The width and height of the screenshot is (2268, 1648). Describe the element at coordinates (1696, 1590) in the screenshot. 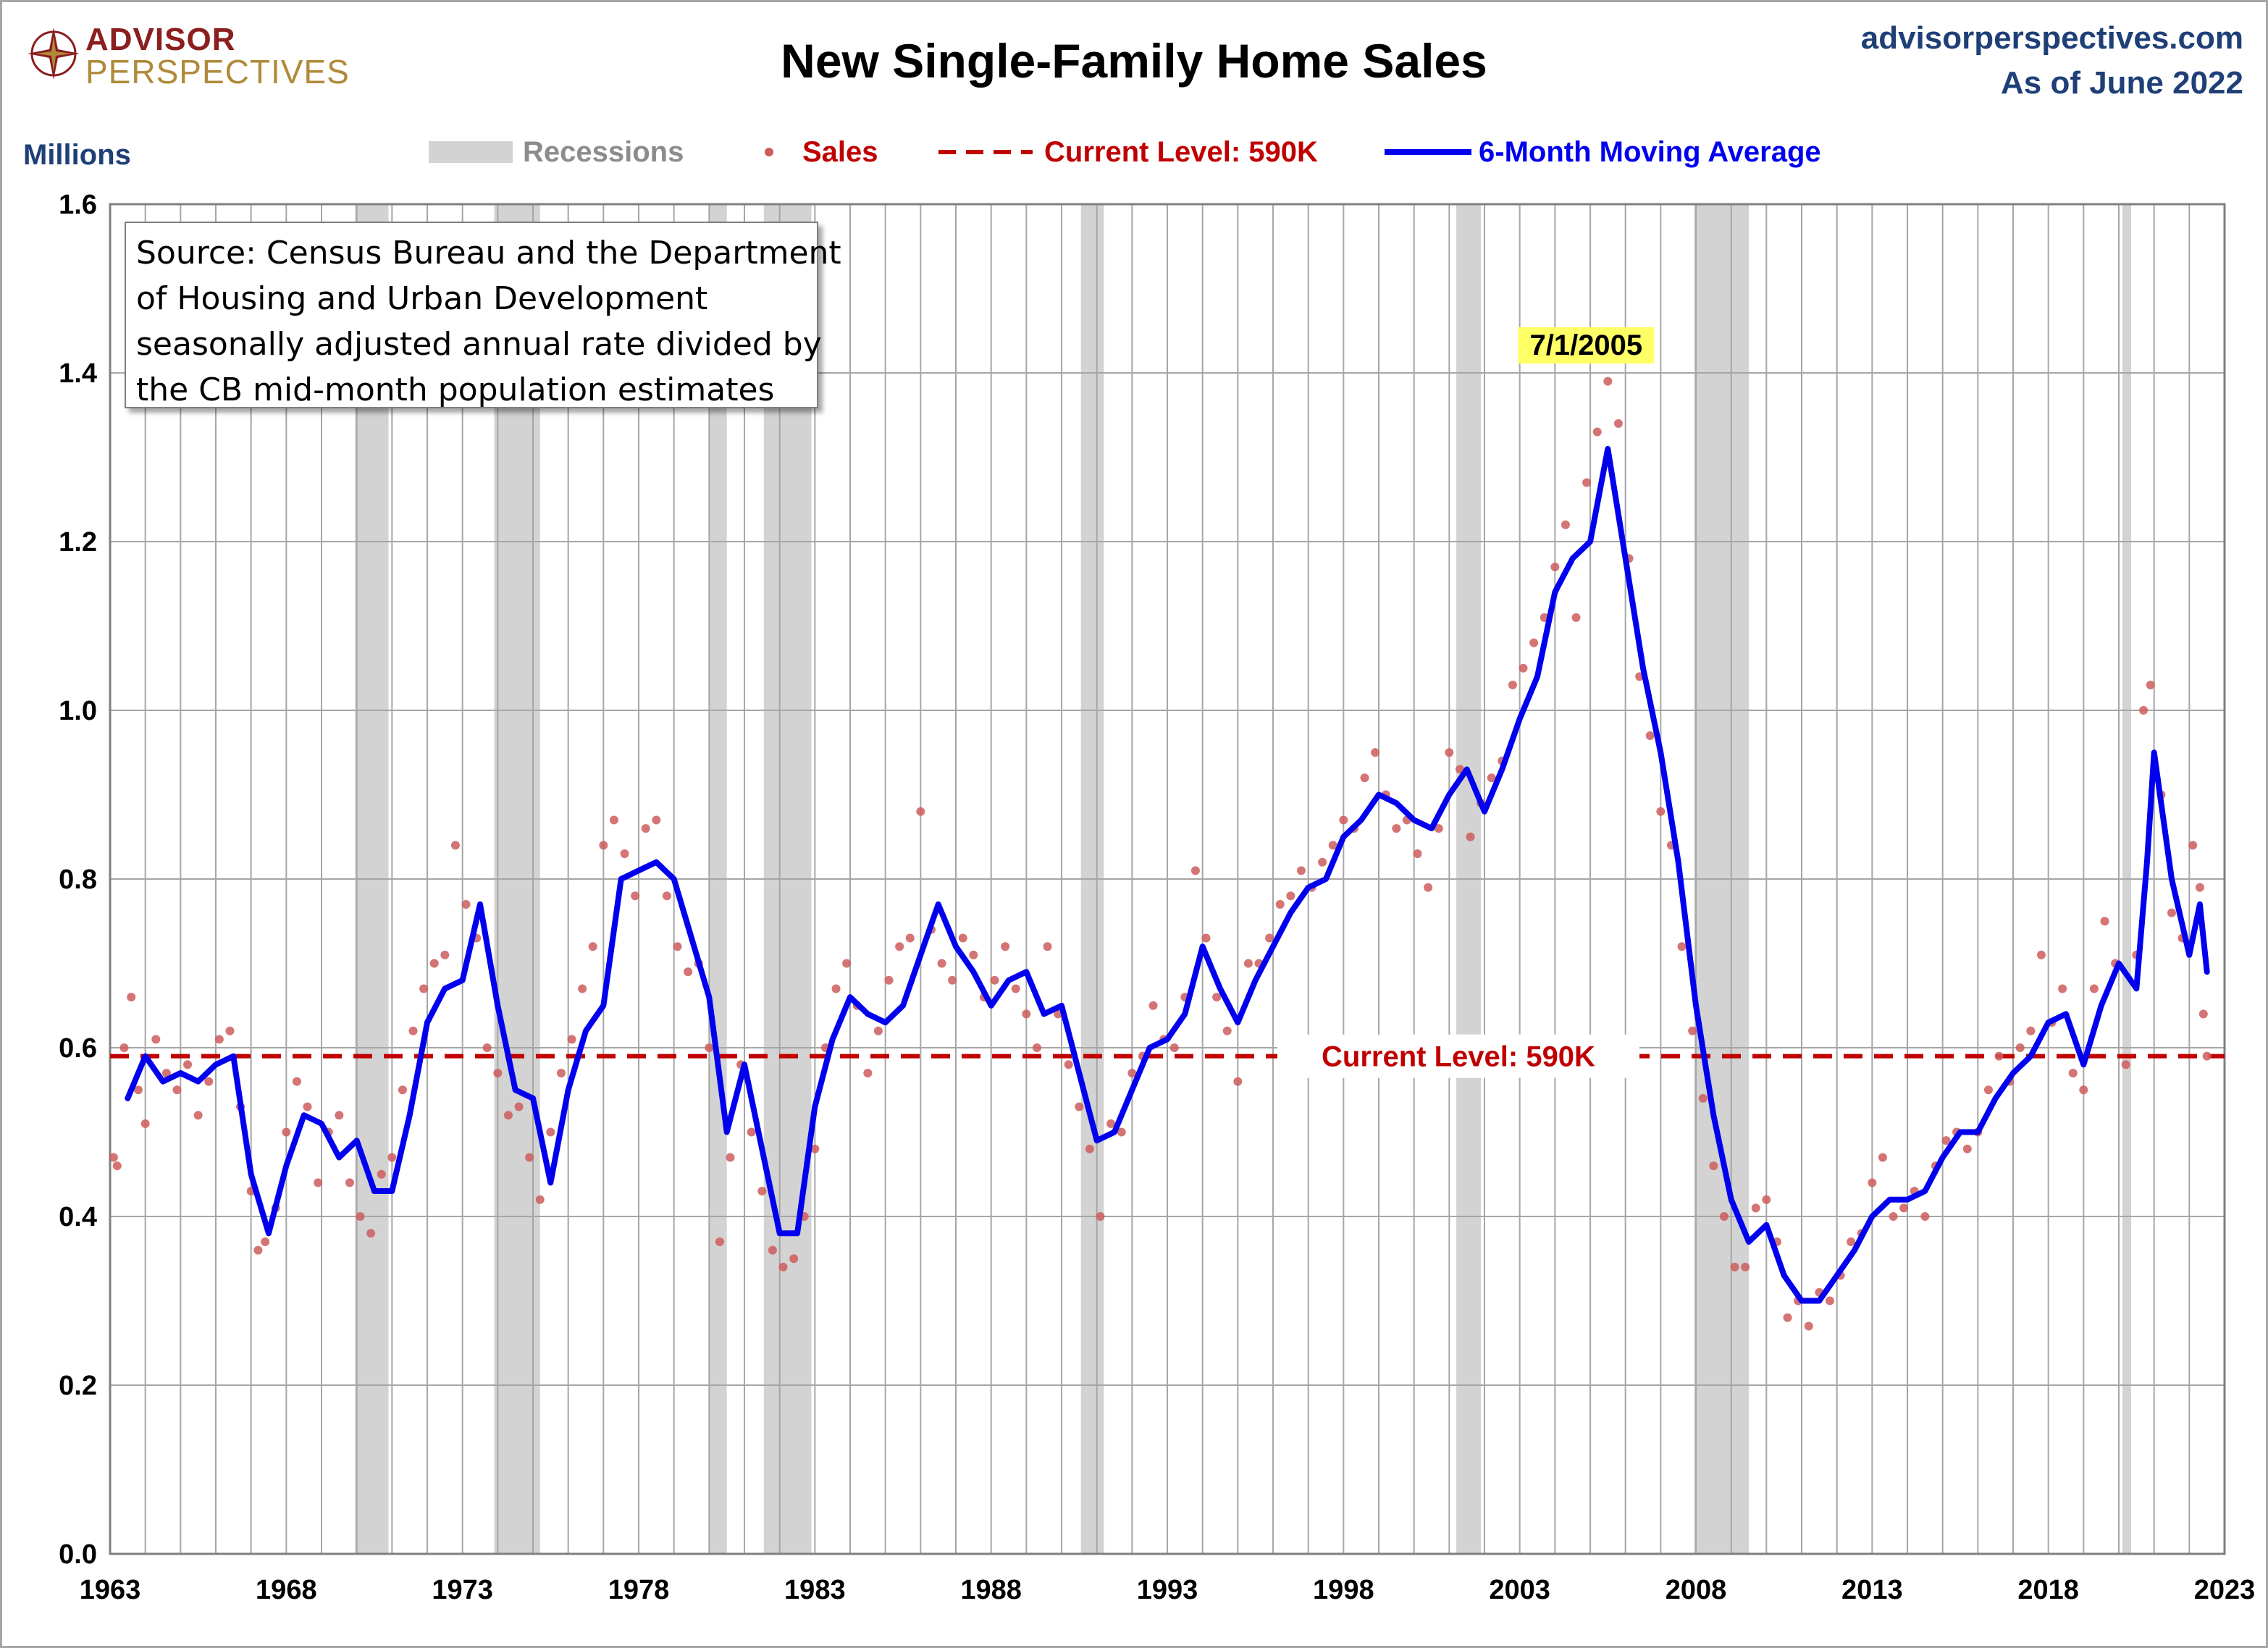

I see `x-tick-label: 2008` at that location.